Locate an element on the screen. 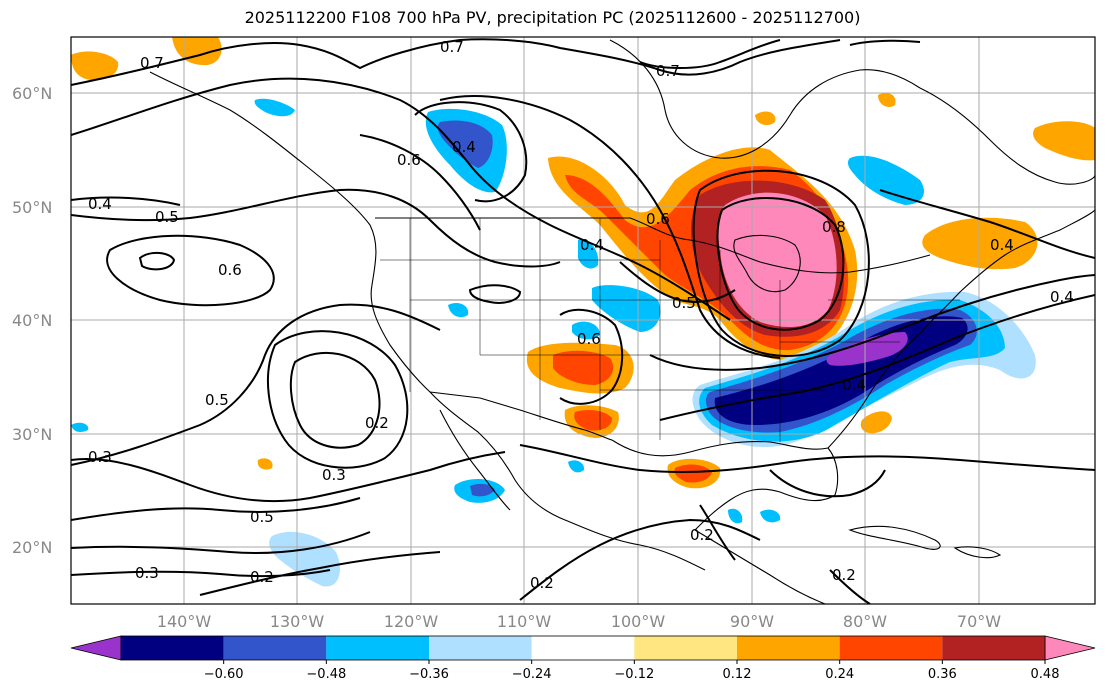  precip-red-gulf is located at coordinates (693, 473).